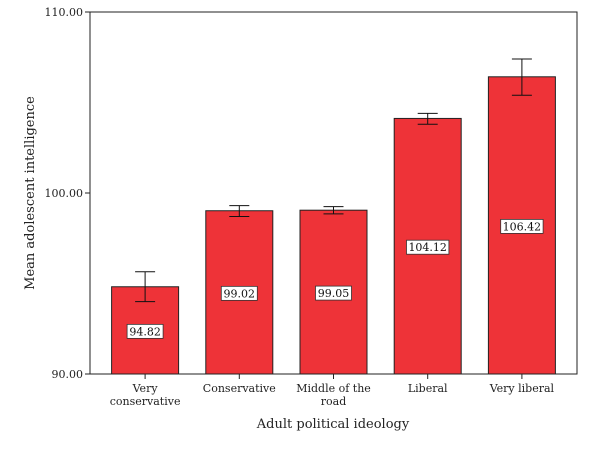 The width and height of the screenshot is (590, 472). I want to click on x-tick-label: Very liberal, so click(522, 388).